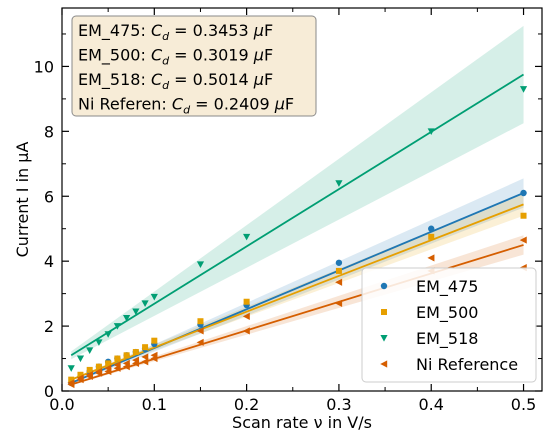 The width and height of the screenshot is (550, 437). What do you see at coordinates (338, 404) in the screenshot?
I see `x-tick-label: 0.3` at bounding box center [338, 404].